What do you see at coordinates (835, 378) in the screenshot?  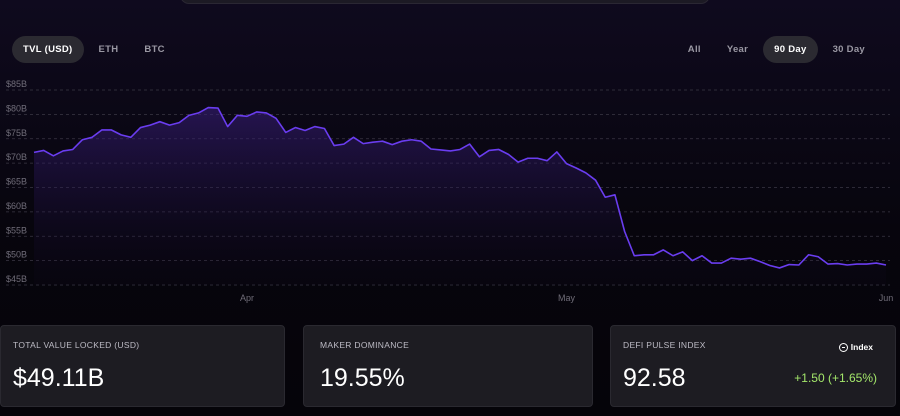 I see `index-change: +1.50 (+1.65%)` at bounding box center [835, 378].